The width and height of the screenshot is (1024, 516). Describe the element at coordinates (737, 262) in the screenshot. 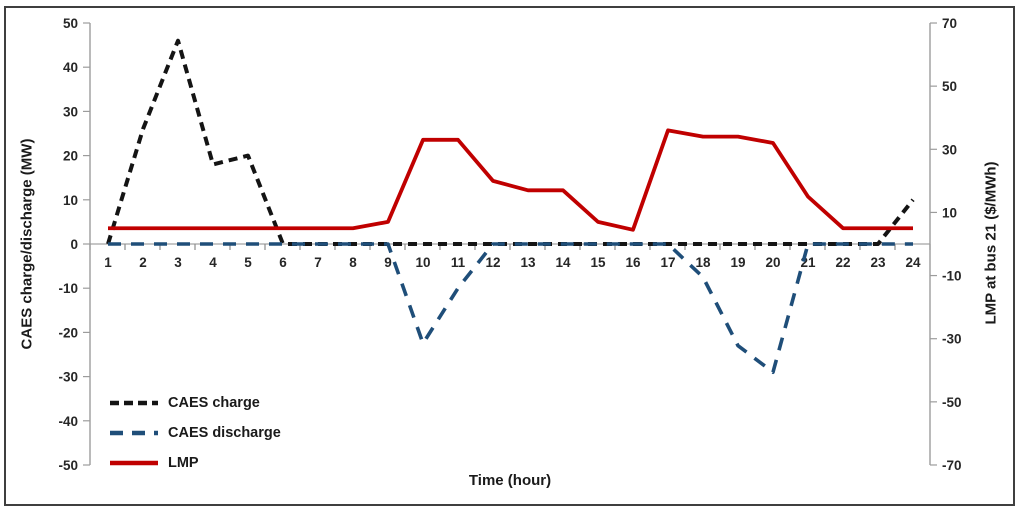

I see `x-axis-tick-label: 19` at that location.